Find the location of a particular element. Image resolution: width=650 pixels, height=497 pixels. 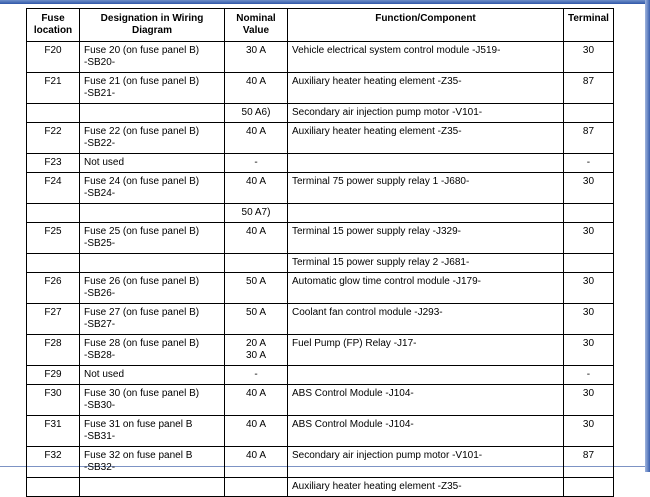

table-cell: F29 is located at coordinates (53, 375).